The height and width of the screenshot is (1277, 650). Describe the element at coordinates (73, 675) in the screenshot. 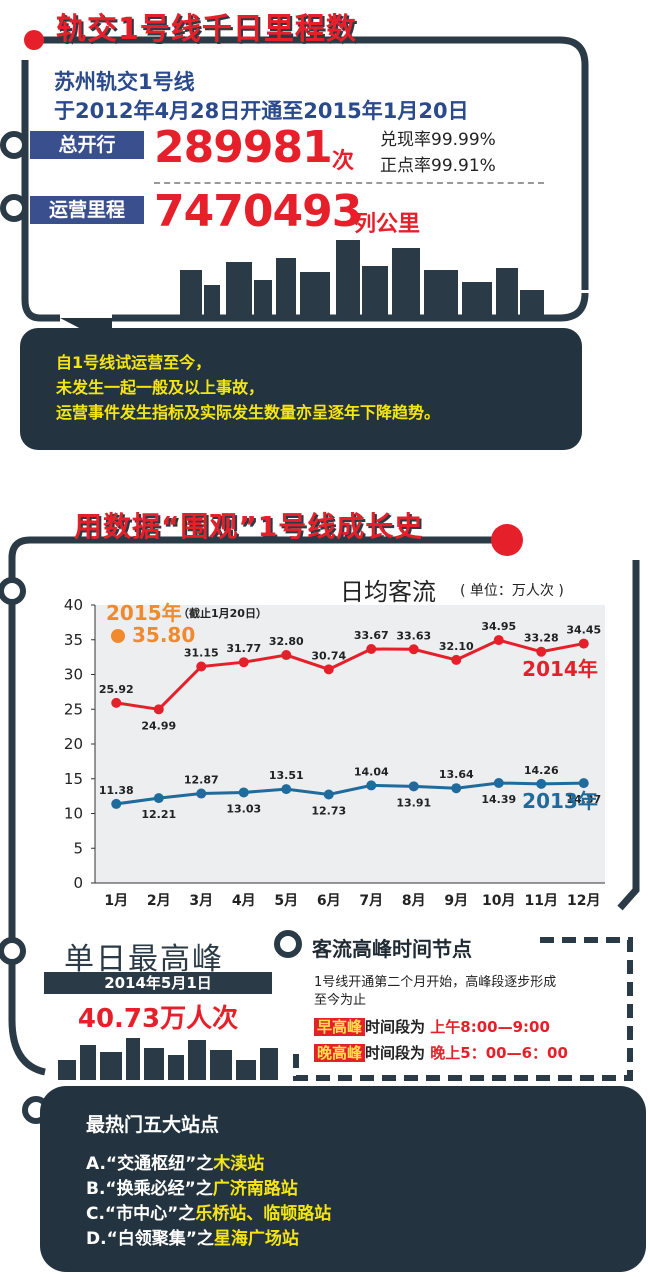

I see `y-tick-label: 30` at that location.